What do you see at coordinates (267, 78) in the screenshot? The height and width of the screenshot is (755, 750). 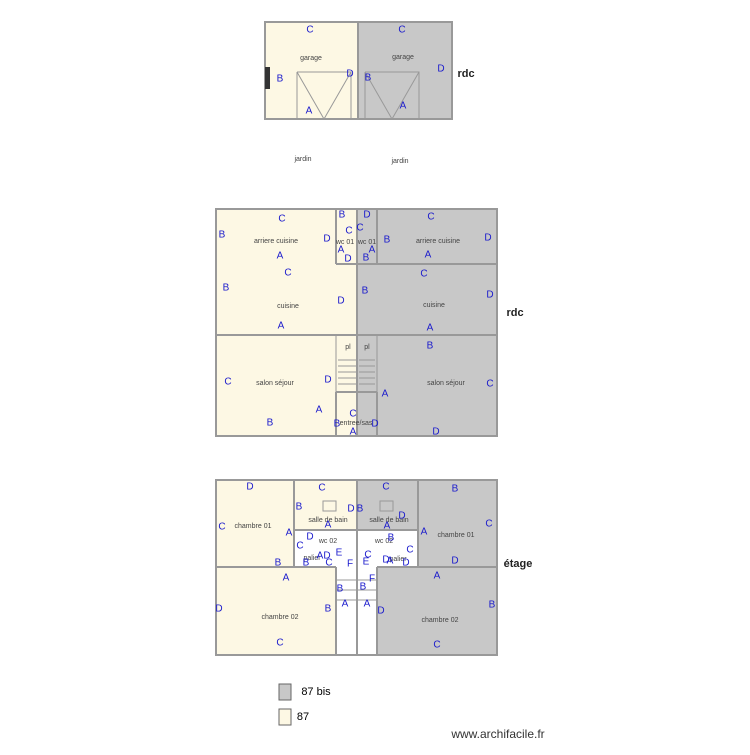 I see `door` at bounding box center [267, 78].